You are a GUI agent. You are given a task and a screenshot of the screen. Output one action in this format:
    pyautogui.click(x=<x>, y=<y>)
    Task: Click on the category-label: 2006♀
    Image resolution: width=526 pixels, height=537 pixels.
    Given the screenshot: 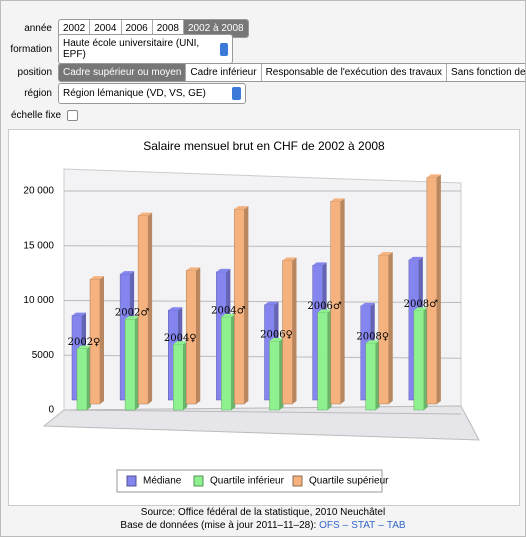 What is the action you would take?
    pyautogui.click(x=276, y=335)
    